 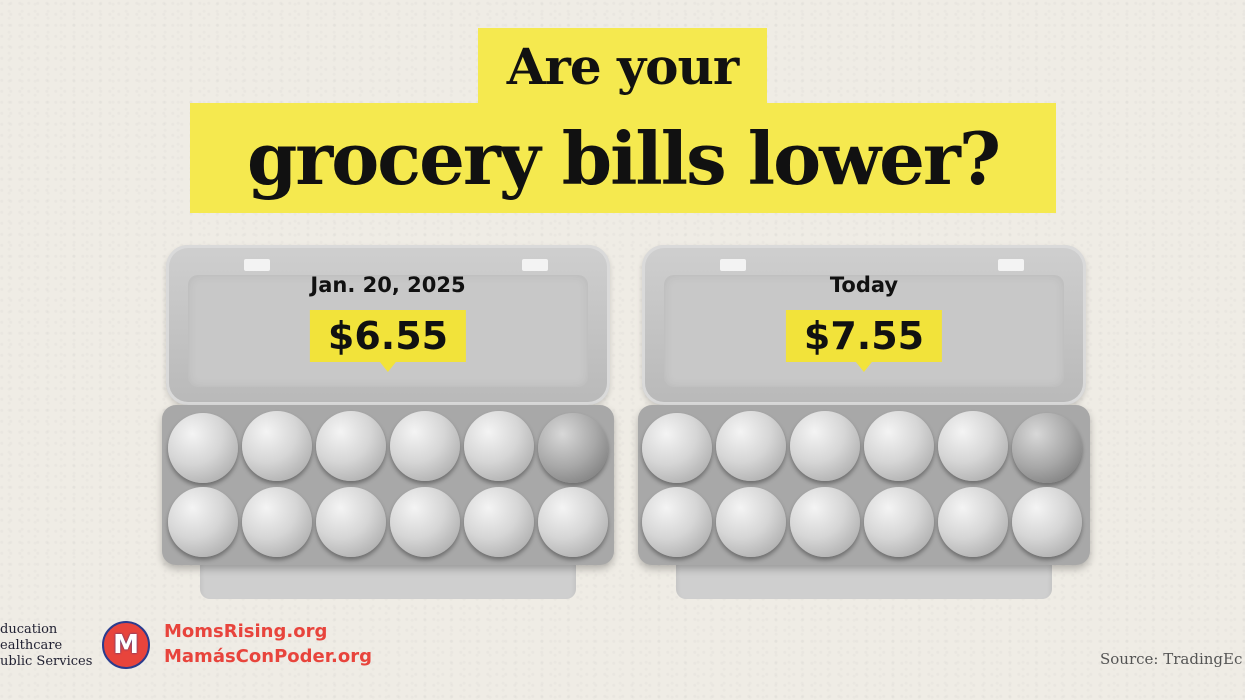 I want to click on date-label: Jan. 20, 2025, so click(x=388, y=285).